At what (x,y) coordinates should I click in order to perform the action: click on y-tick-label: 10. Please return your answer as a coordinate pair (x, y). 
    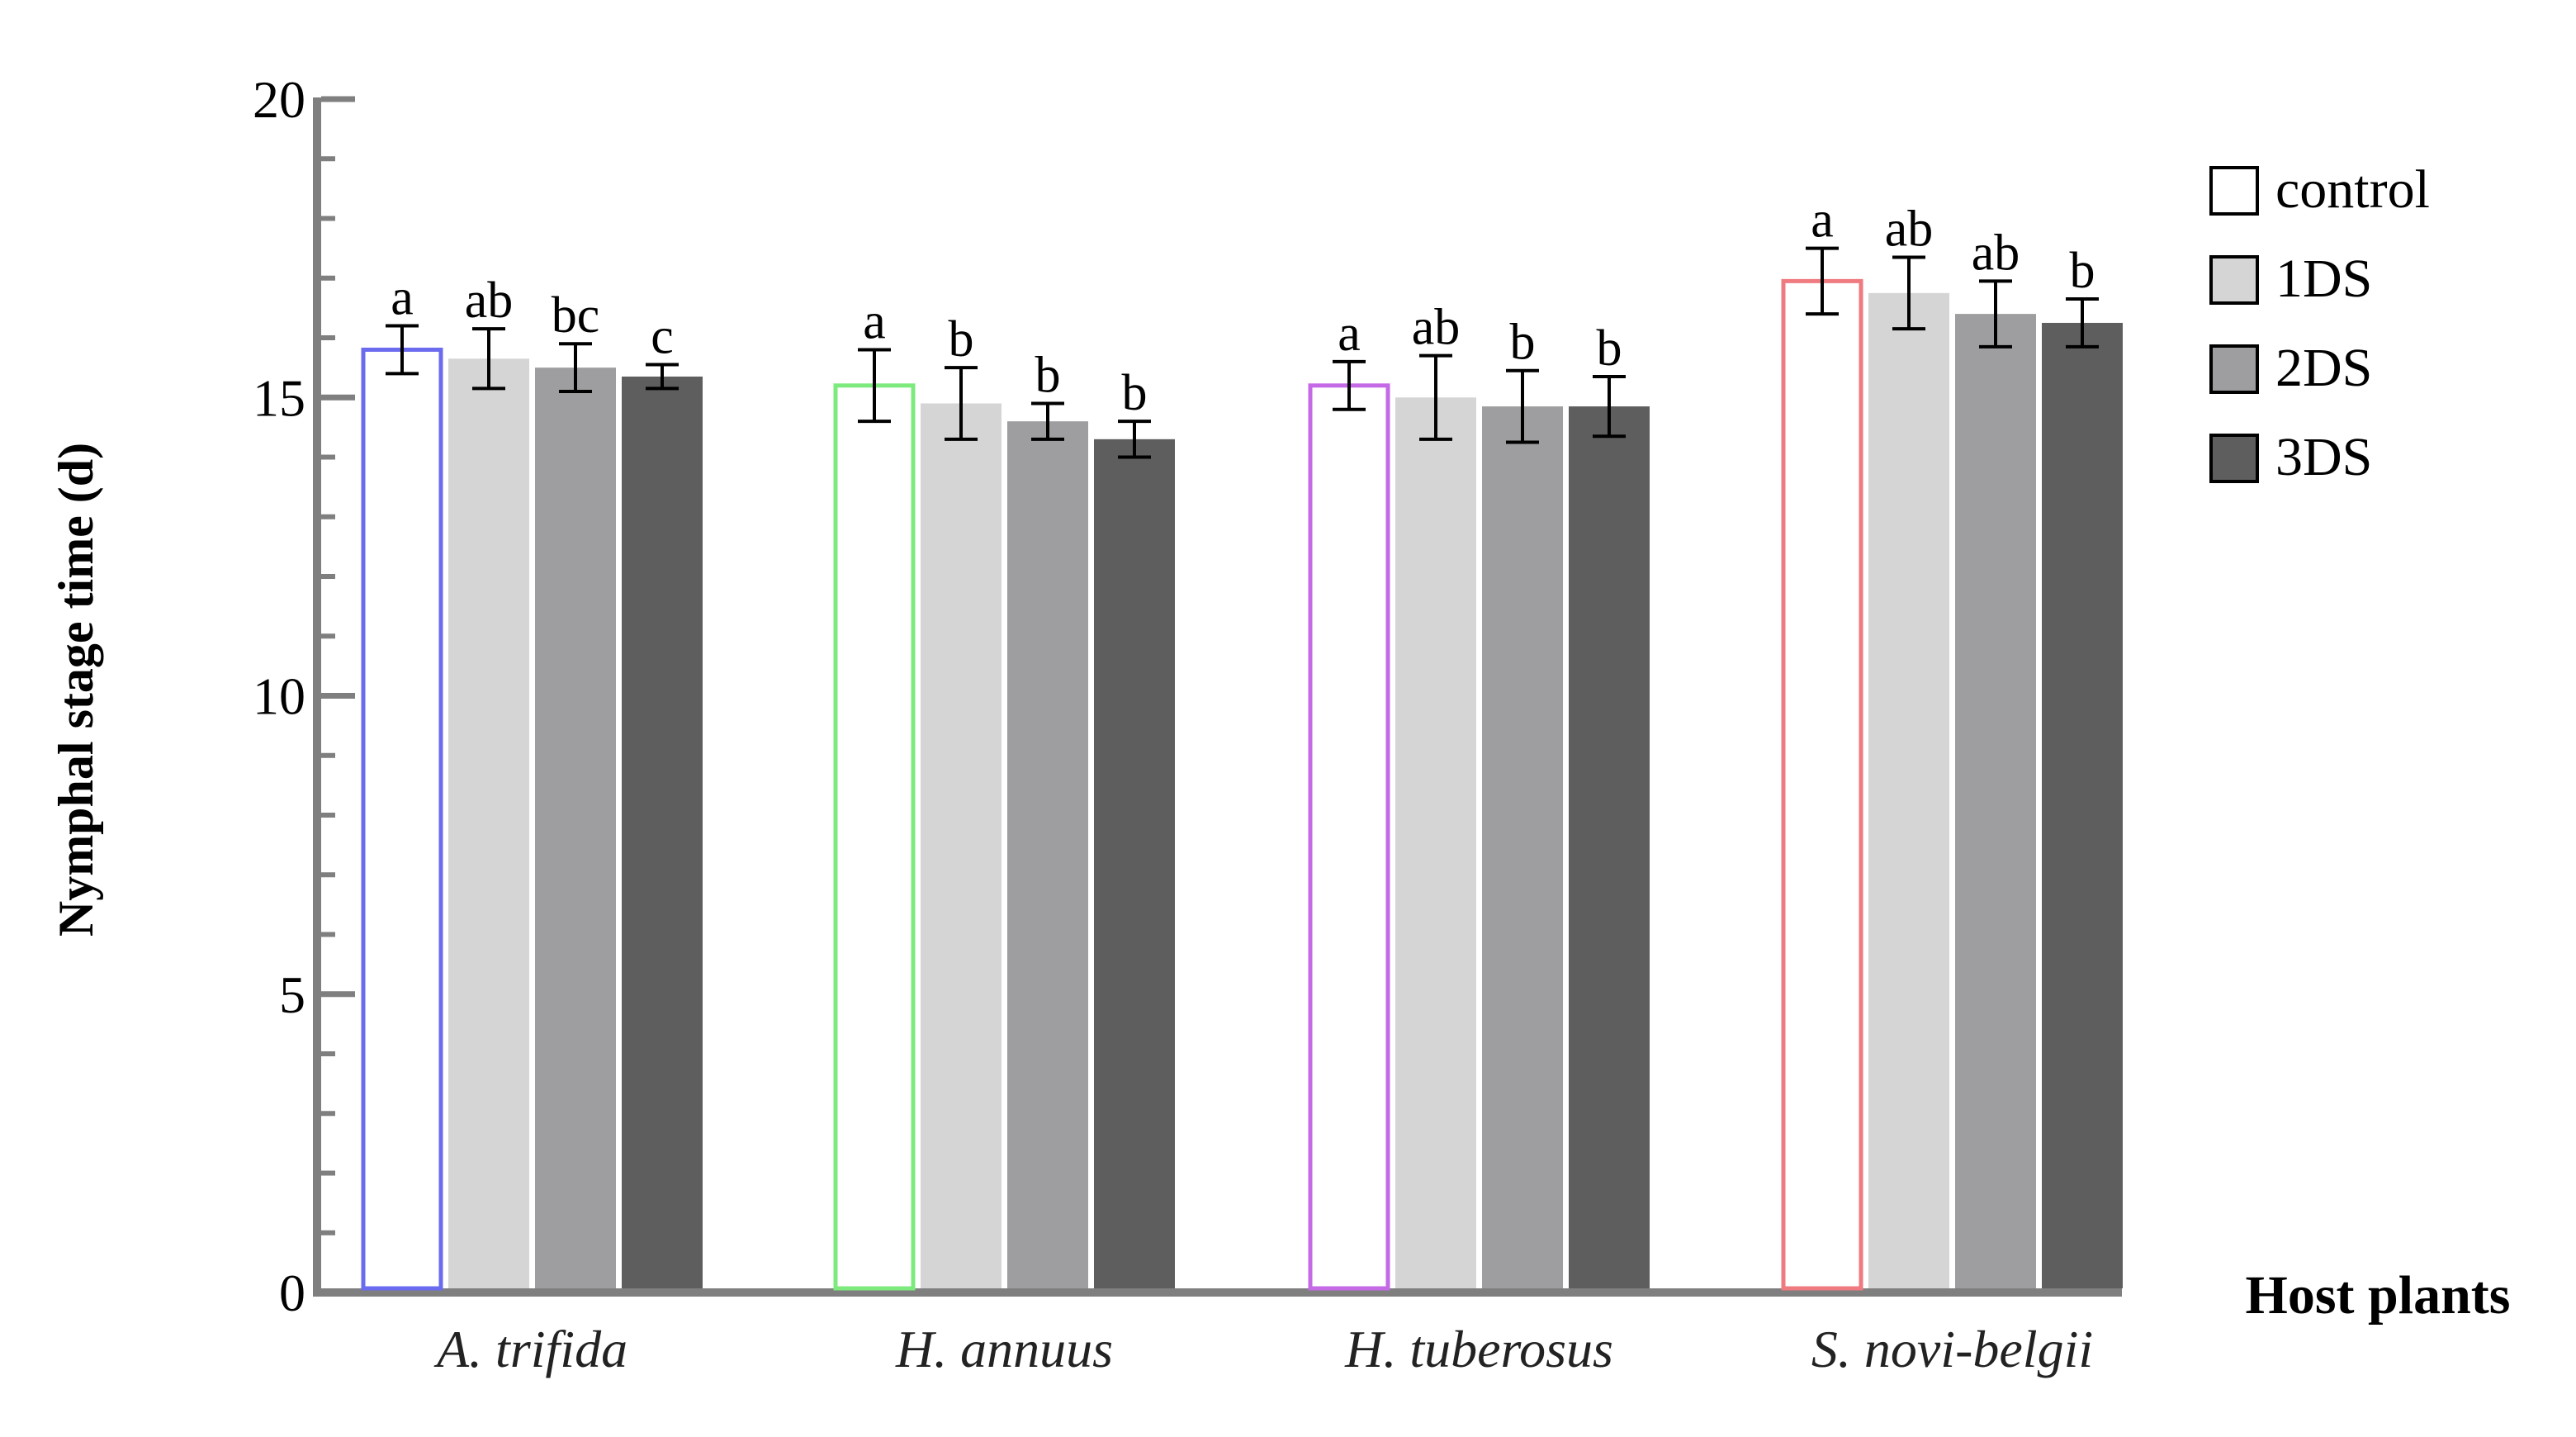
    Looking at the image, I should click on (279, 696).